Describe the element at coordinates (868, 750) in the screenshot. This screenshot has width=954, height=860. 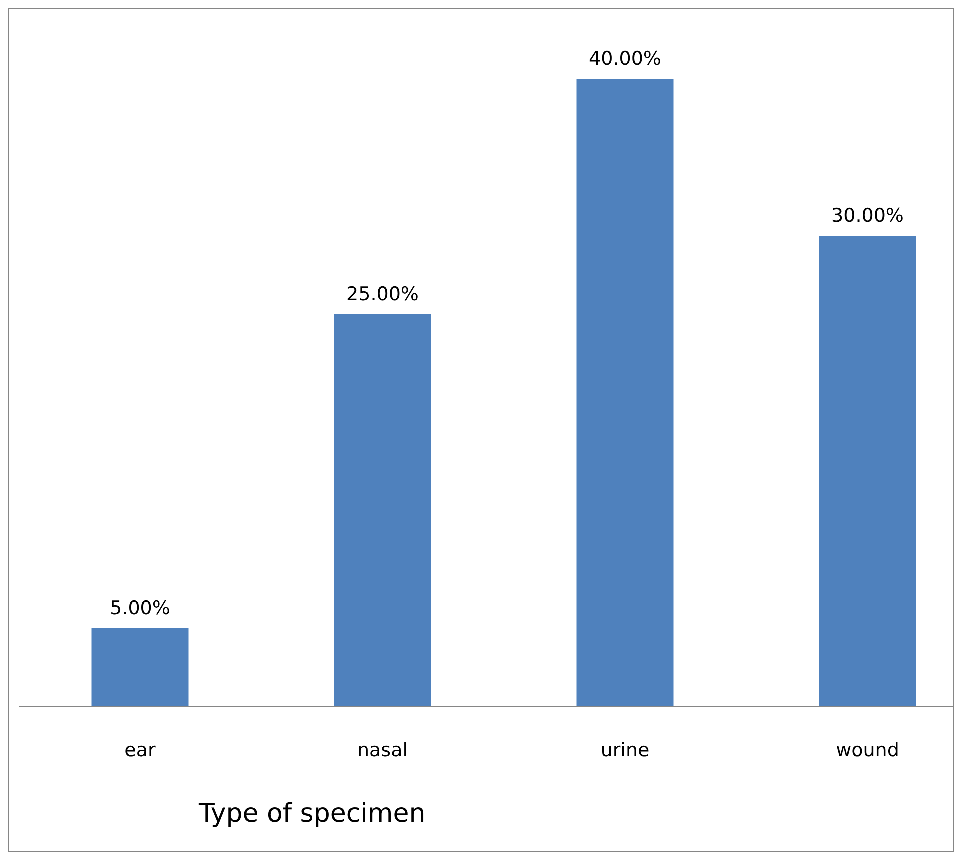
I see `x-tick-label: wound` at that location.